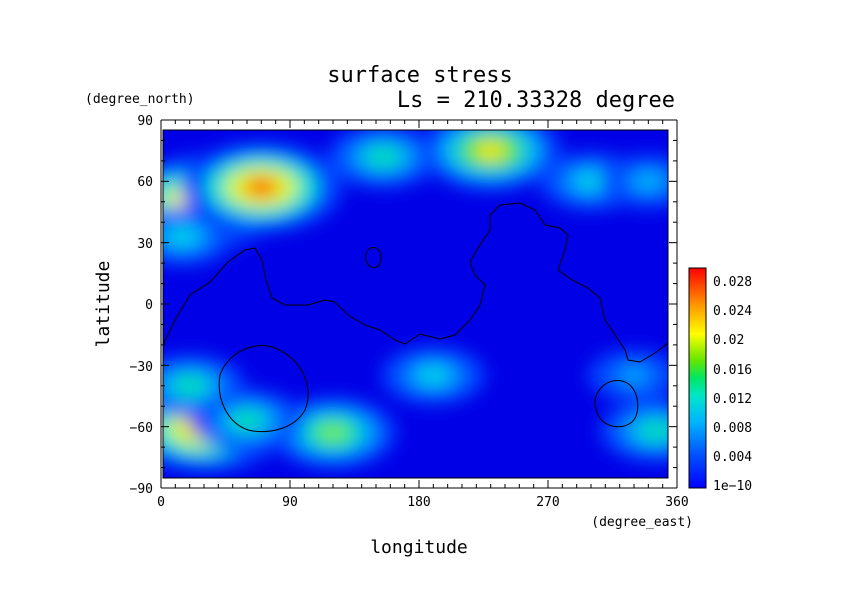  What do you see at coordinates (697, 378) in the screenshot?
I see `colorbar` at bounding box center [697, 378].